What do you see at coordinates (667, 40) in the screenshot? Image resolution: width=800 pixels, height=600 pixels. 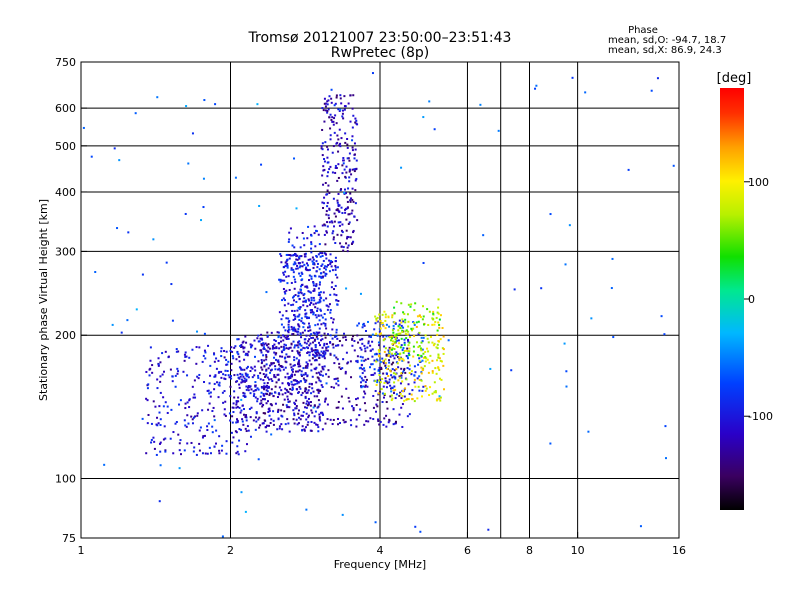 I see `phase-stats-o: mean, sd,O: -94.7, 18.7` at bounding box center [667, 40].